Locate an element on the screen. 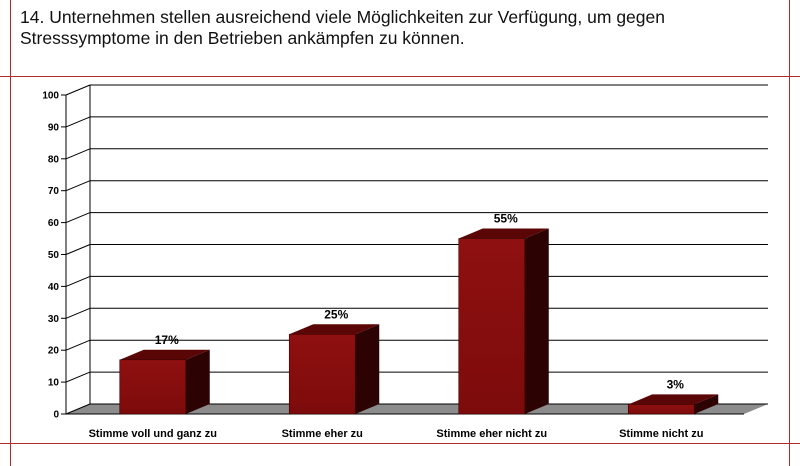 This screenshot has height=466, width=800. y-tick-label: 60 is located at coordinates (54, 223).